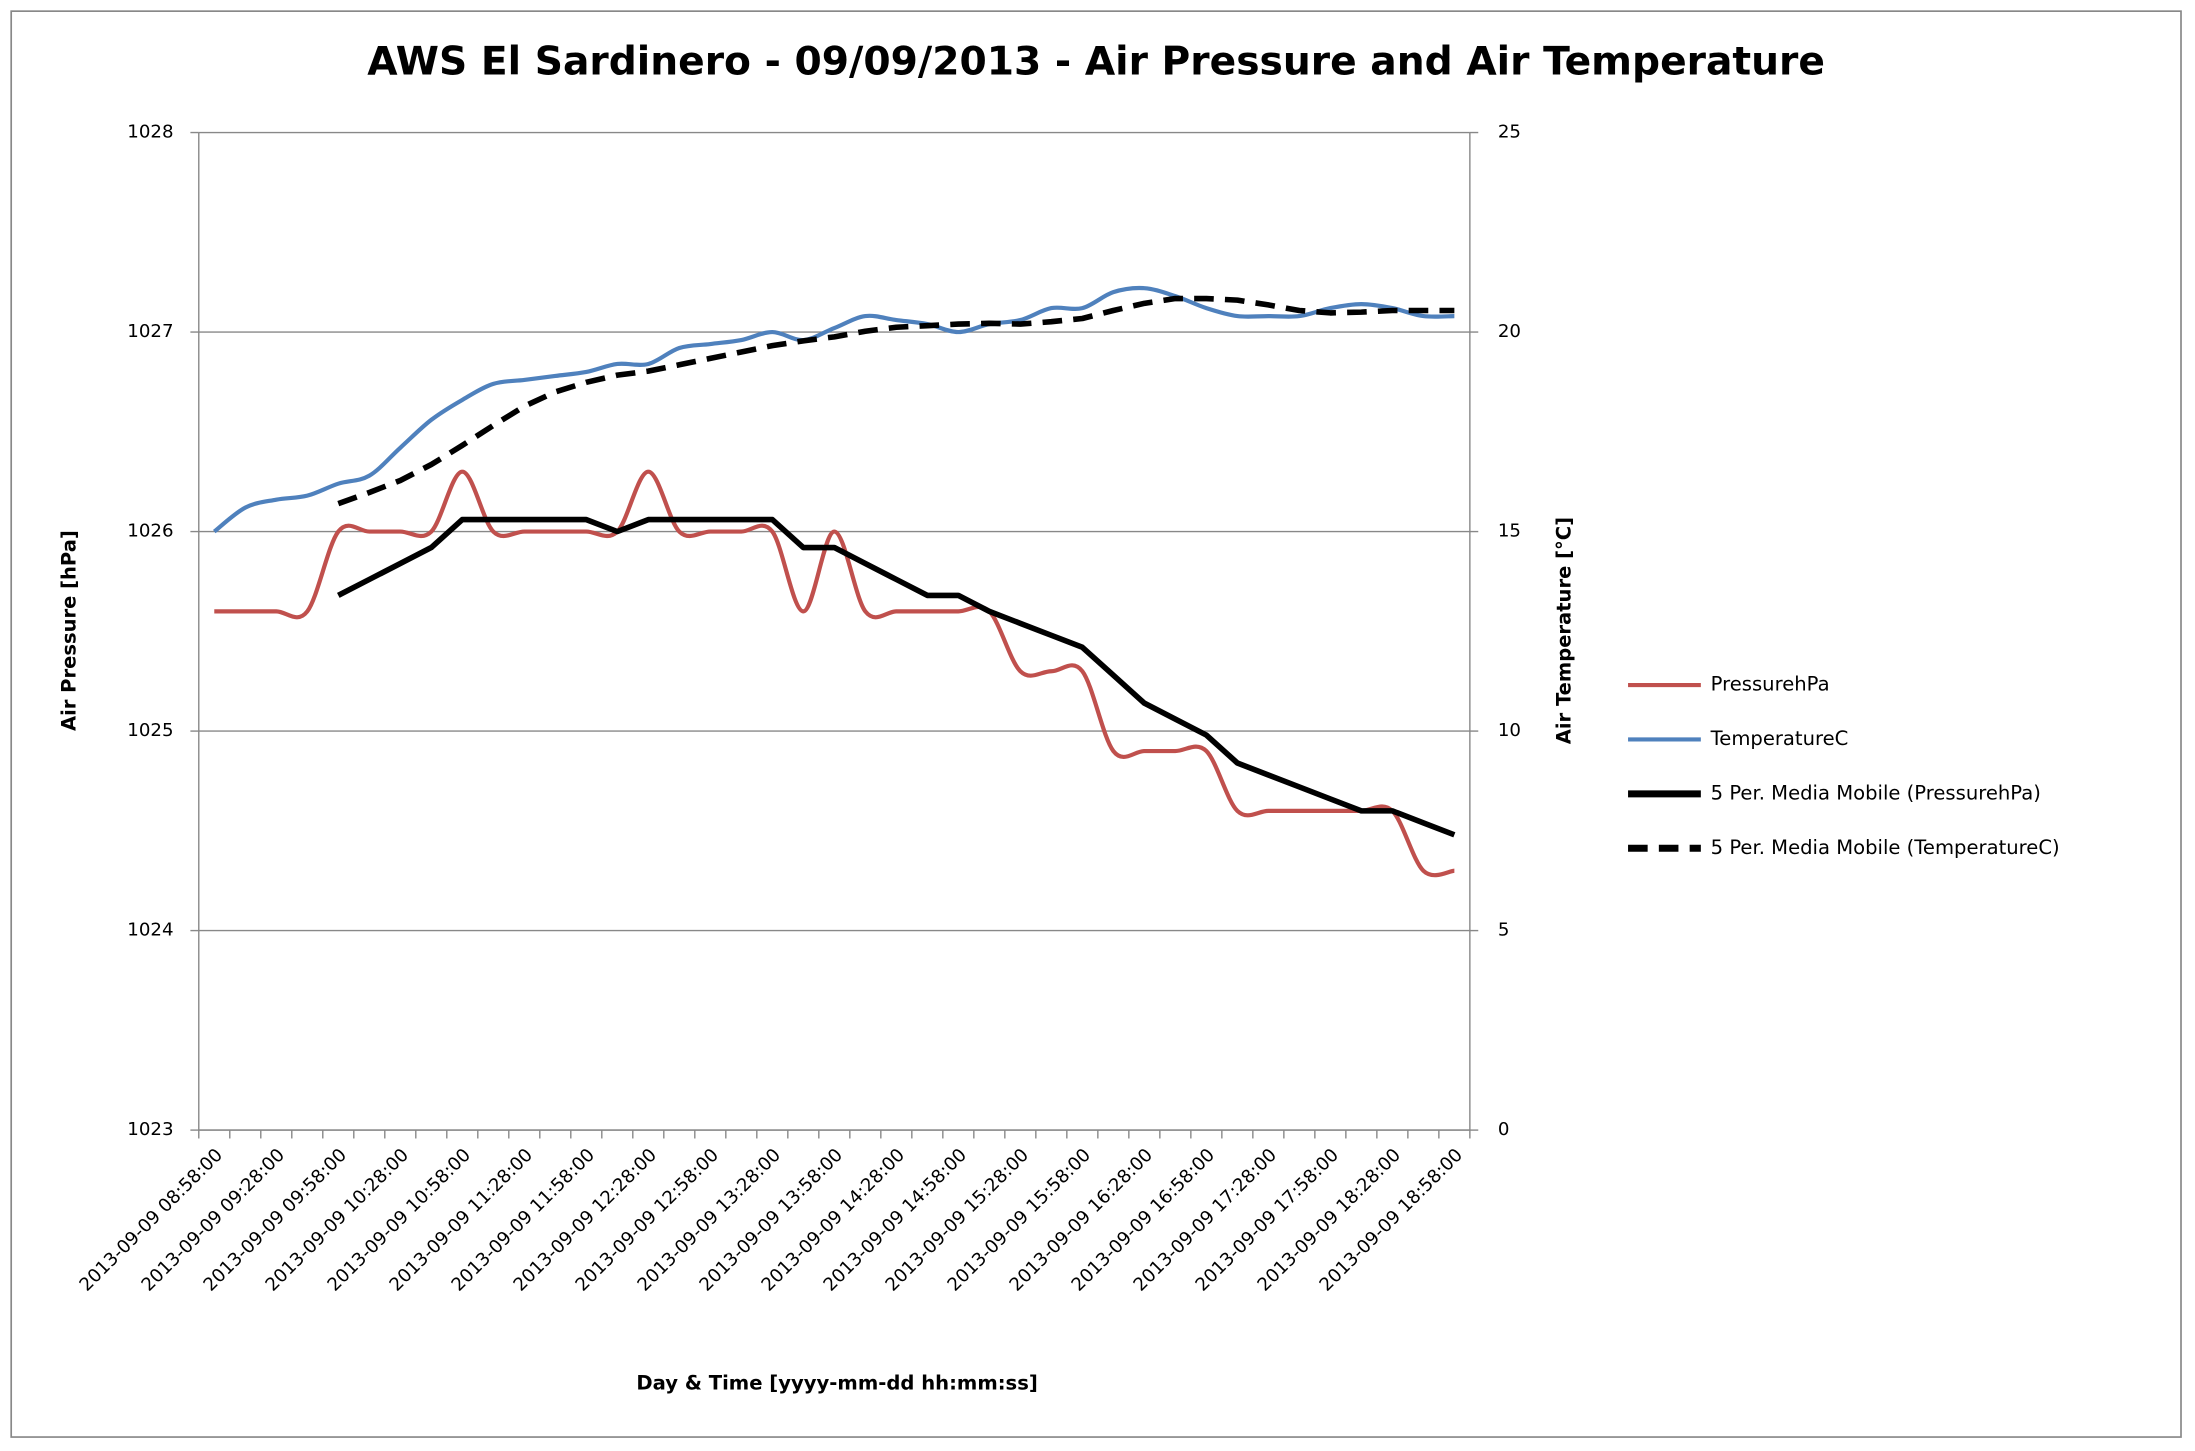  What do you see at coordinates (150, 1129) in the screenshot?
I see `y-tick-label: 1023` at bounding box center [150, 1129].